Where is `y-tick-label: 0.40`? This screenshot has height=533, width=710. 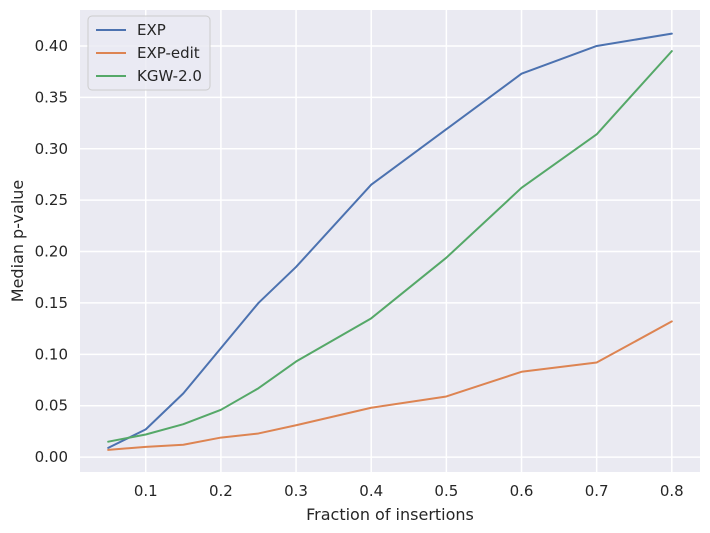
y-tick-label: 0.40 is located at coordinates (51, 46).